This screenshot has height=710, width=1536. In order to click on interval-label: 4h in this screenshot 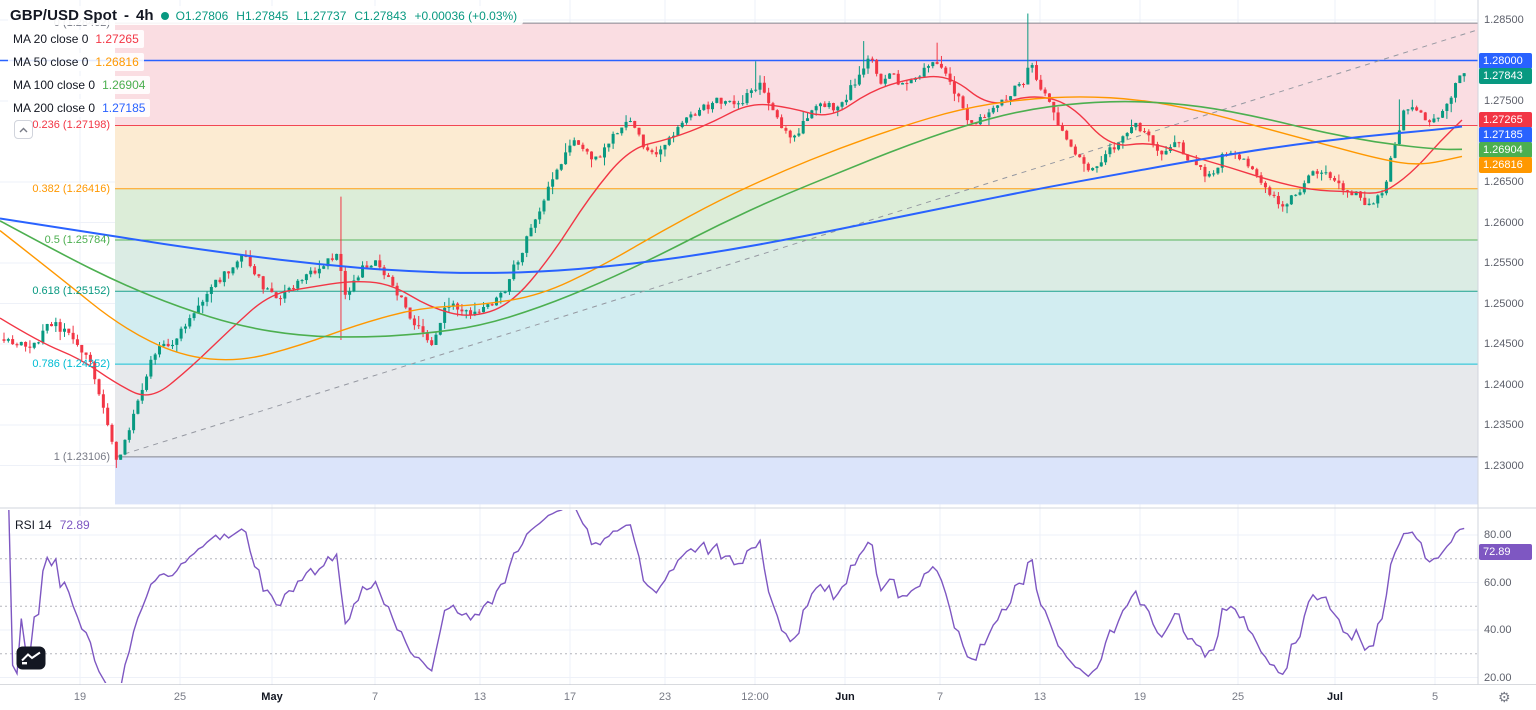, I will do `click(145, 15)`.